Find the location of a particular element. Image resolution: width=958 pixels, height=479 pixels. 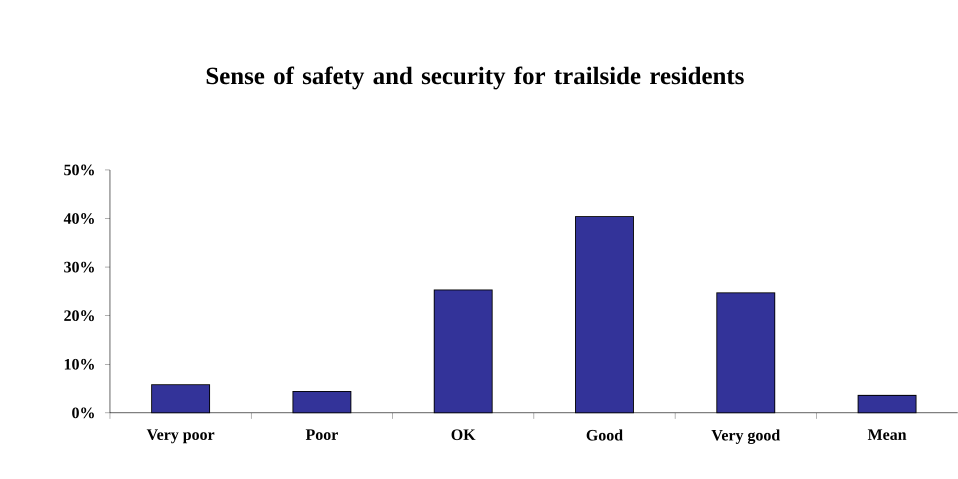

x-tick-label: Very poor is located at coordinates (180, 436).